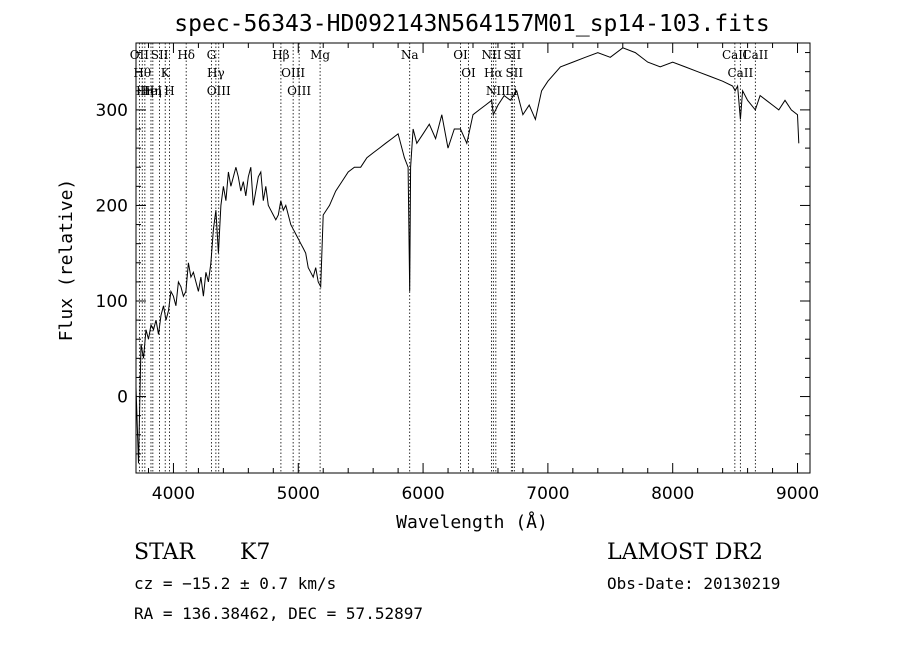 Image resolution: width=900 pixels, height=649 pixels. I want to click on survey-name: LAMOST DR2, so click(685, 552).